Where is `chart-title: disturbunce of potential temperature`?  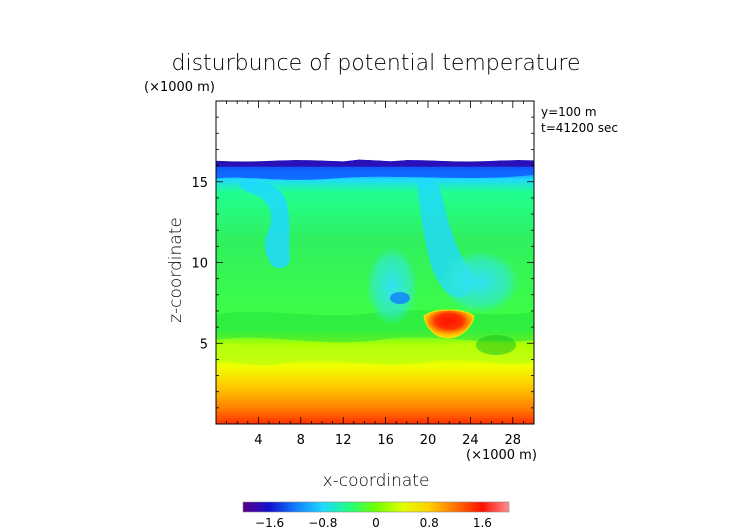
chart-title: disturbunce of potential temperature is located at coordinates (376, 63).